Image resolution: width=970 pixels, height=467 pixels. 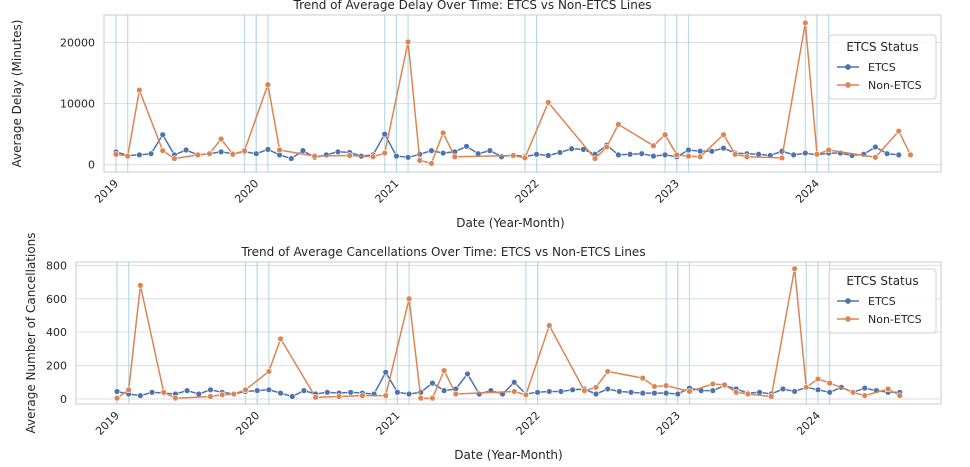 What do you see at coordinates (895, 85) in the screenshot?
I see `legend-label: Non-ETCS` at bounding box center [895, 85].